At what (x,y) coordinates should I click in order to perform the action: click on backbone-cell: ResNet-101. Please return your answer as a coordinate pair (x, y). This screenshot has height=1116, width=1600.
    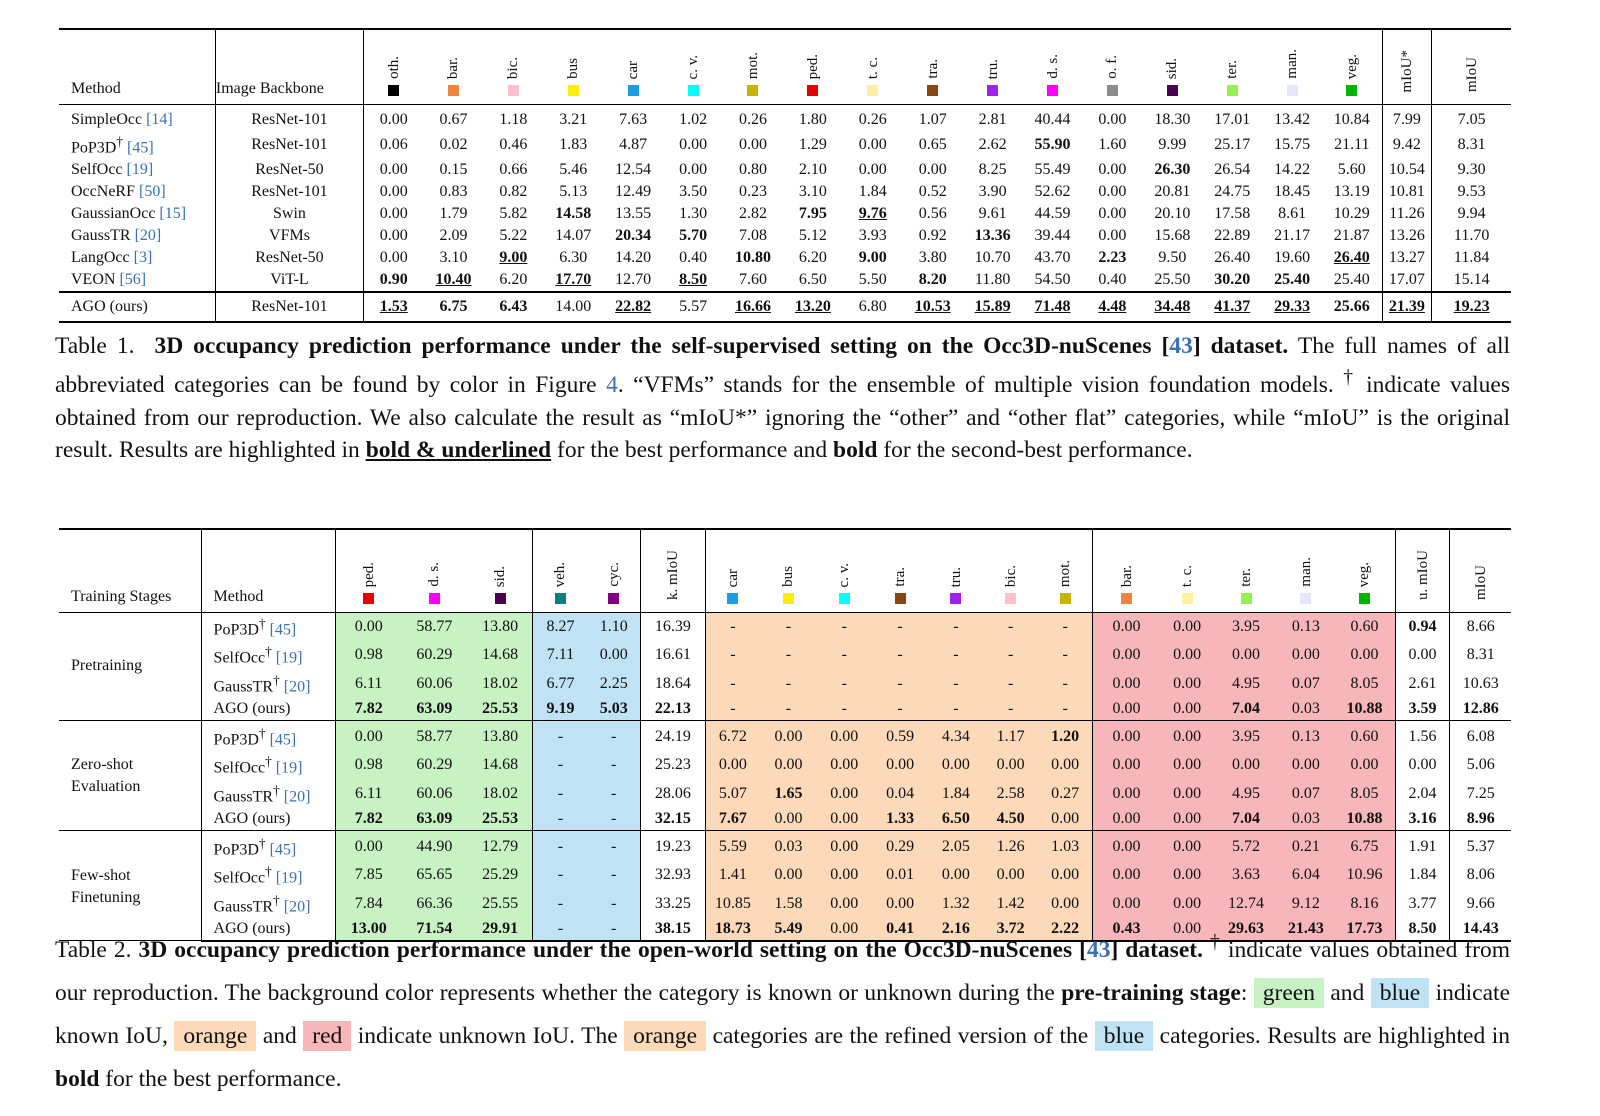
    Looking at the image, I should click on (289, 192).